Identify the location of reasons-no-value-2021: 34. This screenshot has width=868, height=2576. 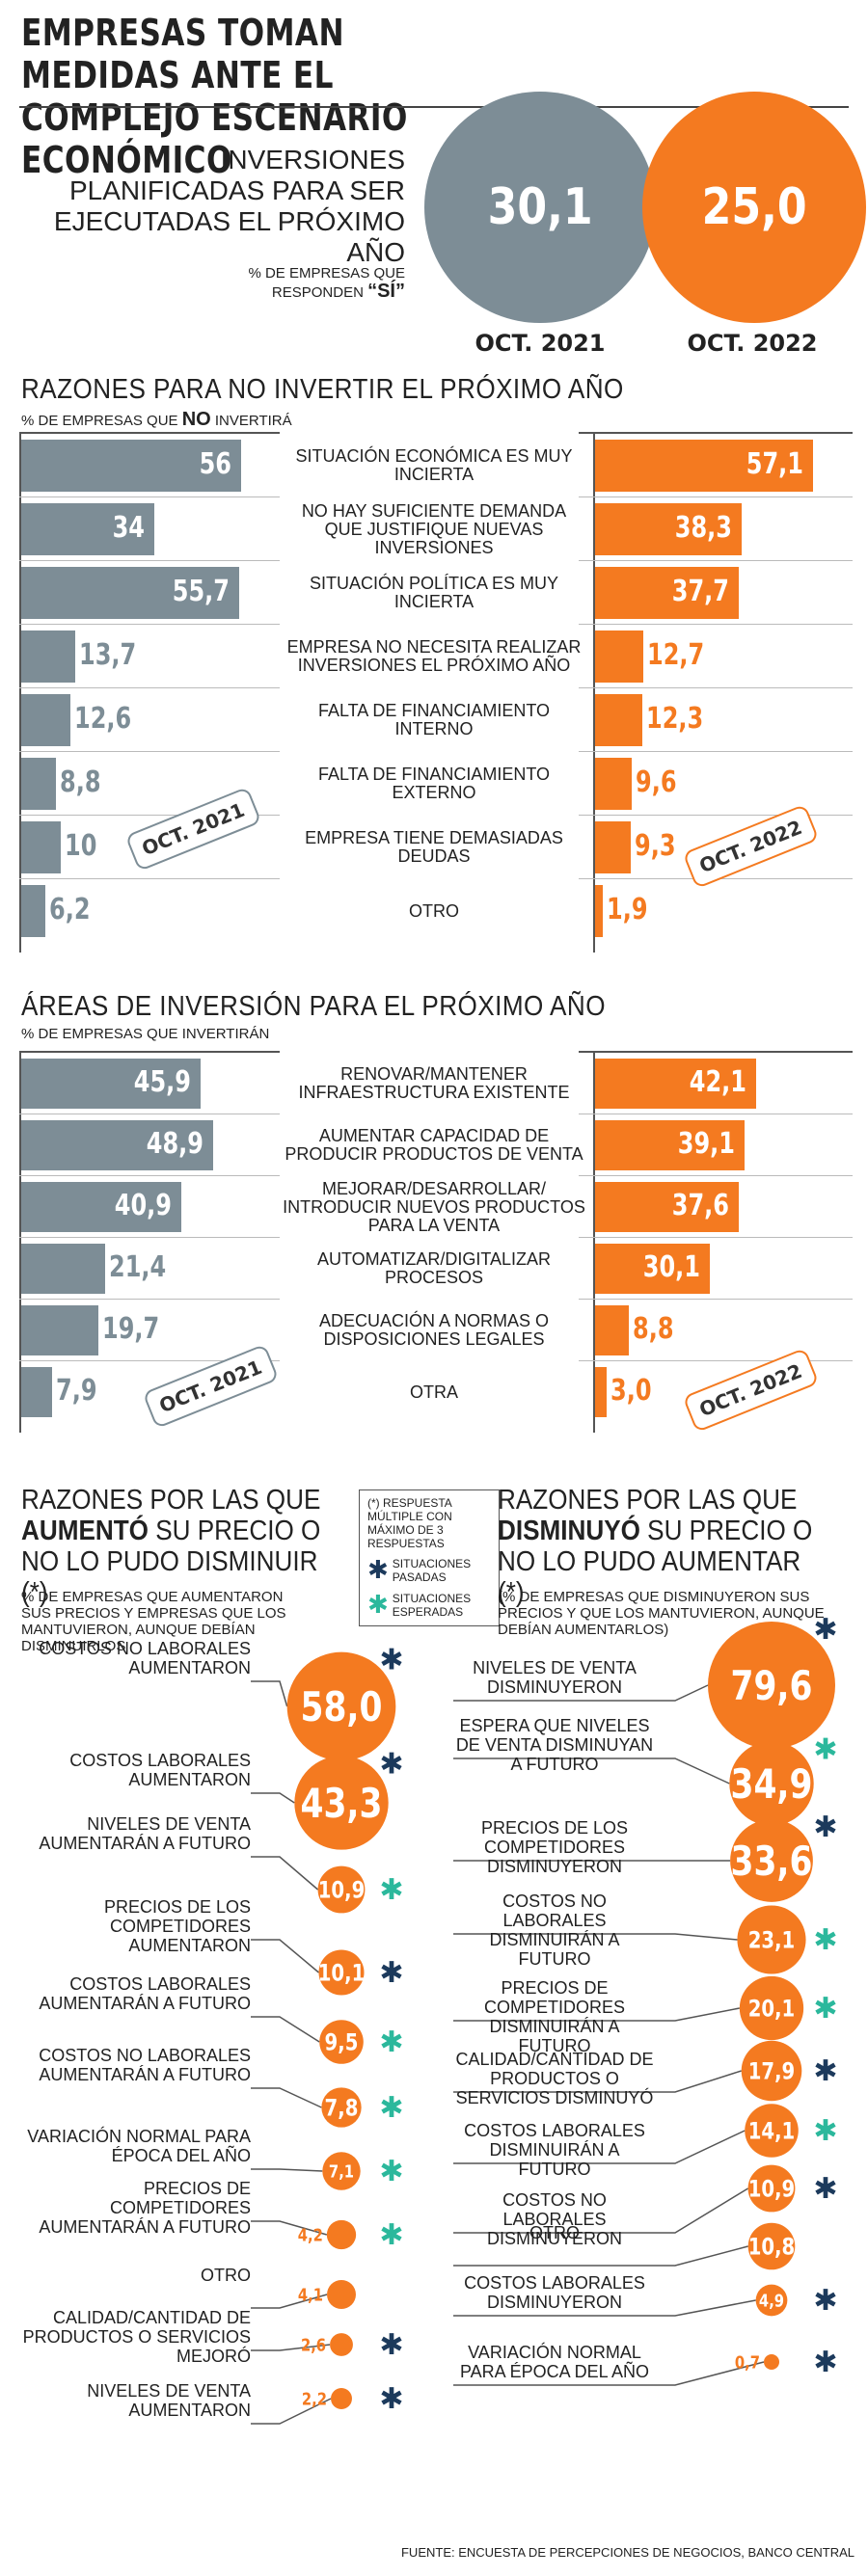
(129, 528).